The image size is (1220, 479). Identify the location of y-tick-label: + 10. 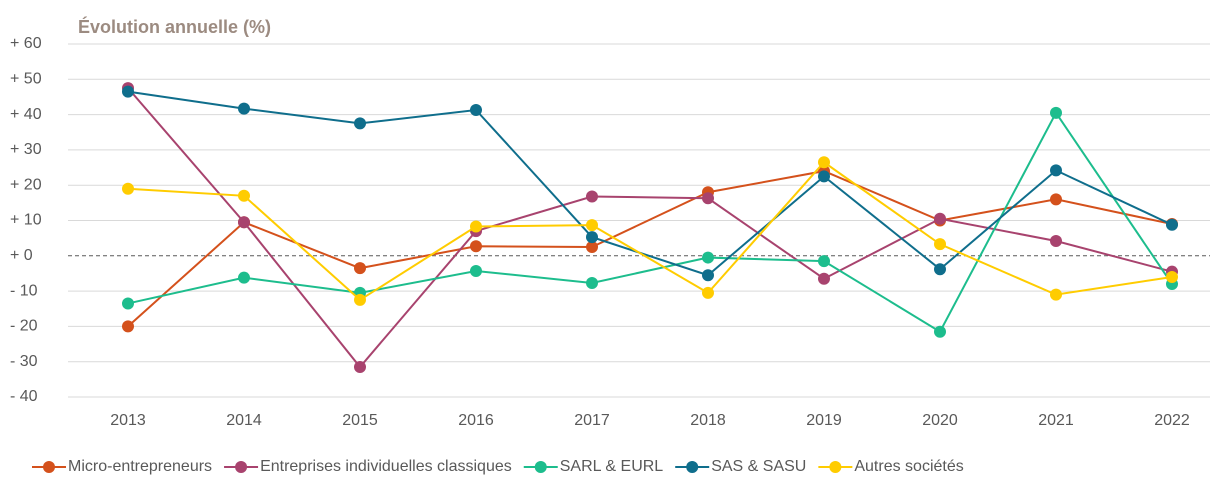
(26, 220).